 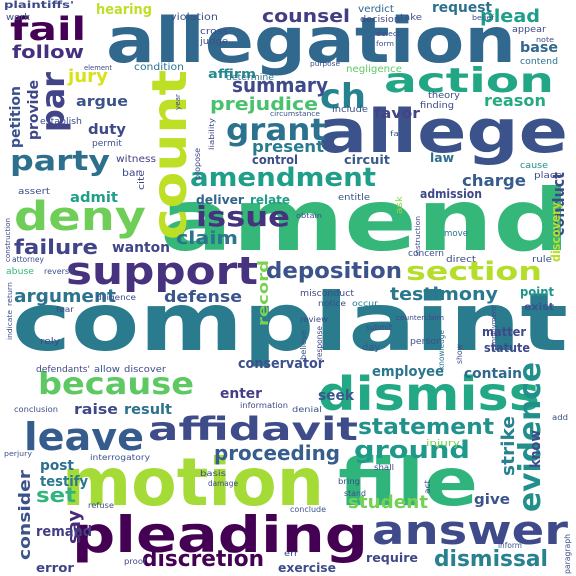 I want to click on word-proof: proof, so click(x=135, y=561).